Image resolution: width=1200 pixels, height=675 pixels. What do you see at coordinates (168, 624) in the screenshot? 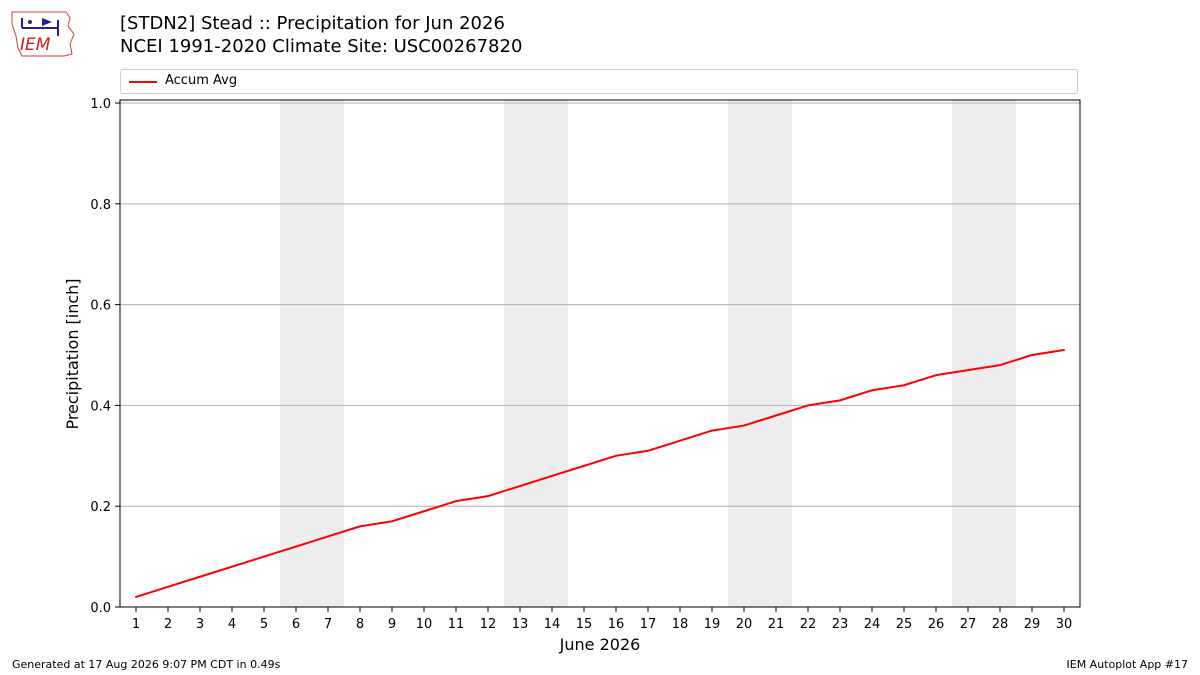
I see `x-tick-label-1: 2` at bounding box center [168, 624].